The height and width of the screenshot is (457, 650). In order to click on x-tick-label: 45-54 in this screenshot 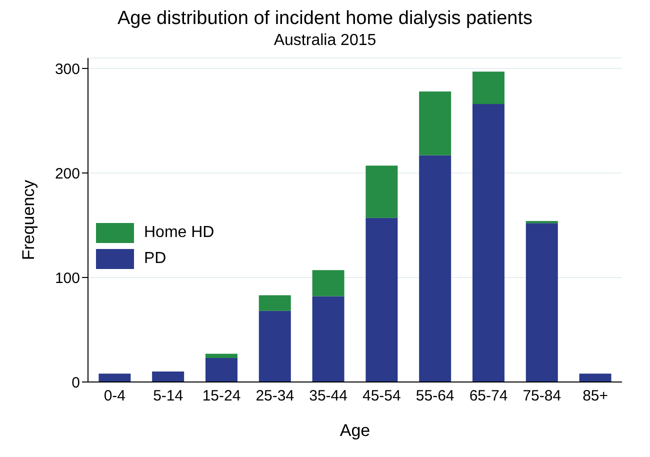, I will do `click(381, 396)`.